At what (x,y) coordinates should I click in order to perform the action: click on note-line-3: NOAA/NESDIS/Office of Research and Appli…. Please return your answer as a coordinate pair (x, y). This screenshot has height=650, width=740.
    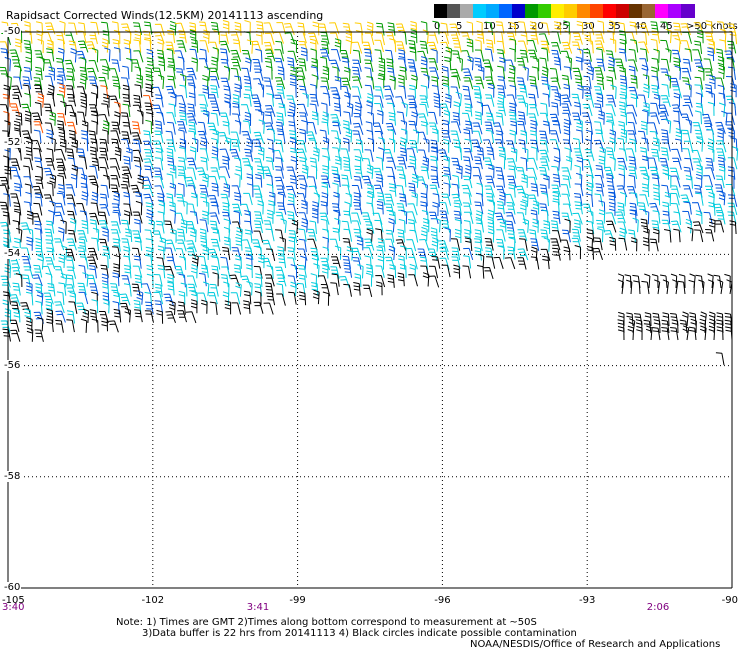
    Looking at the image, I should click on (595, 644).